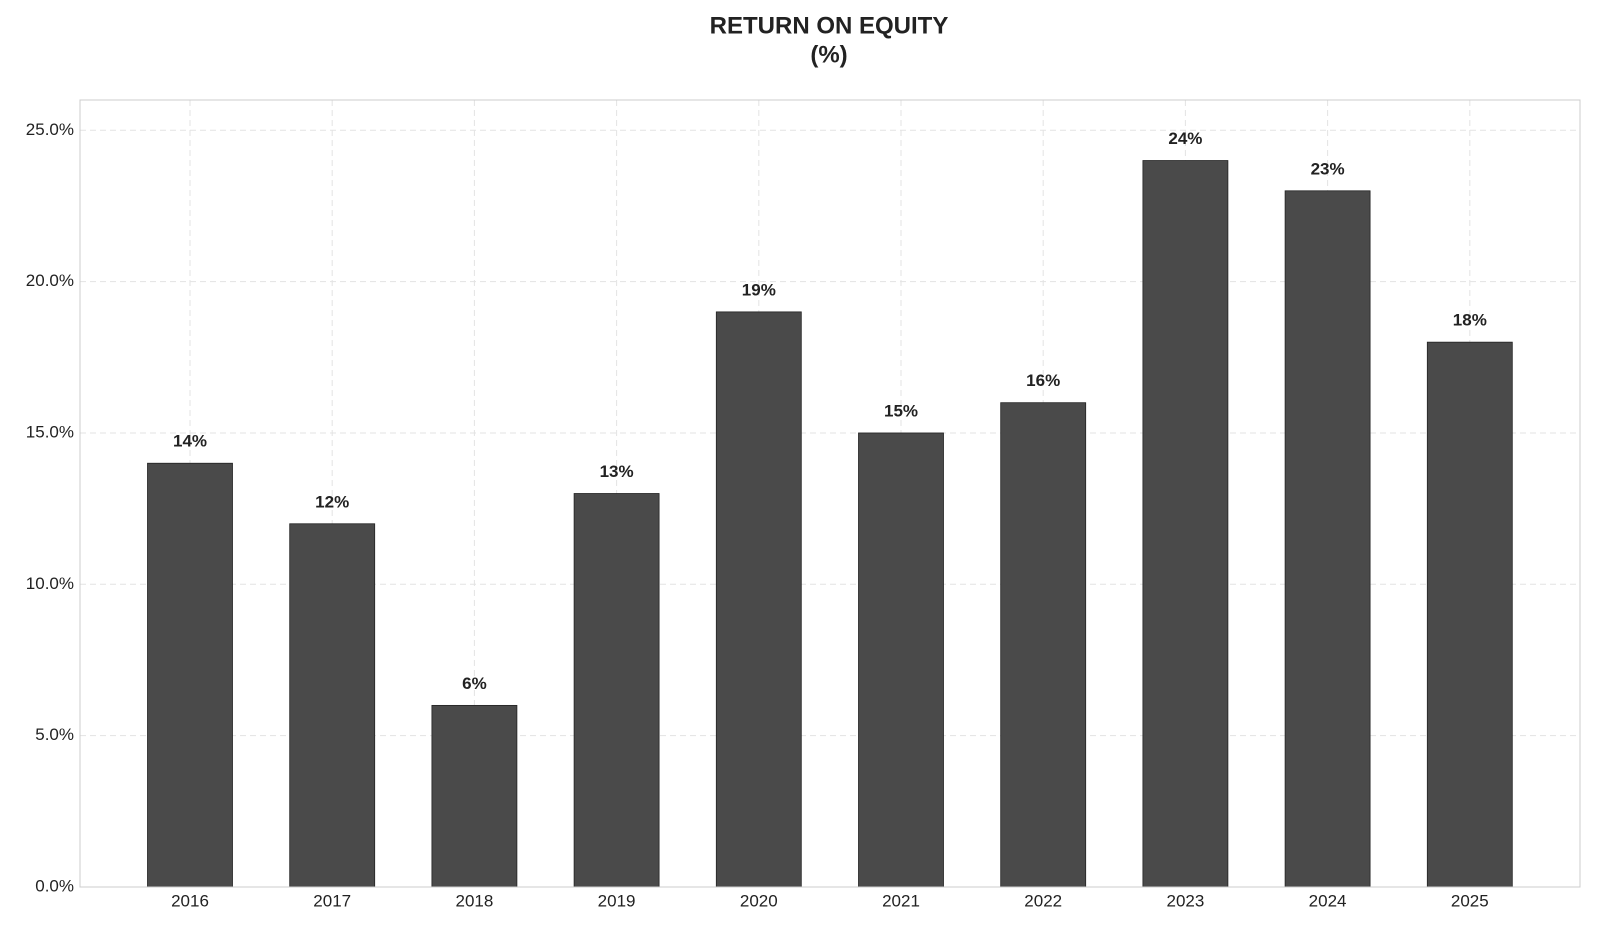 The image size is (1600, 933). Describe the element at coordinates (759, 289) in the screenshot. I see `value-label: 19%` at that location.